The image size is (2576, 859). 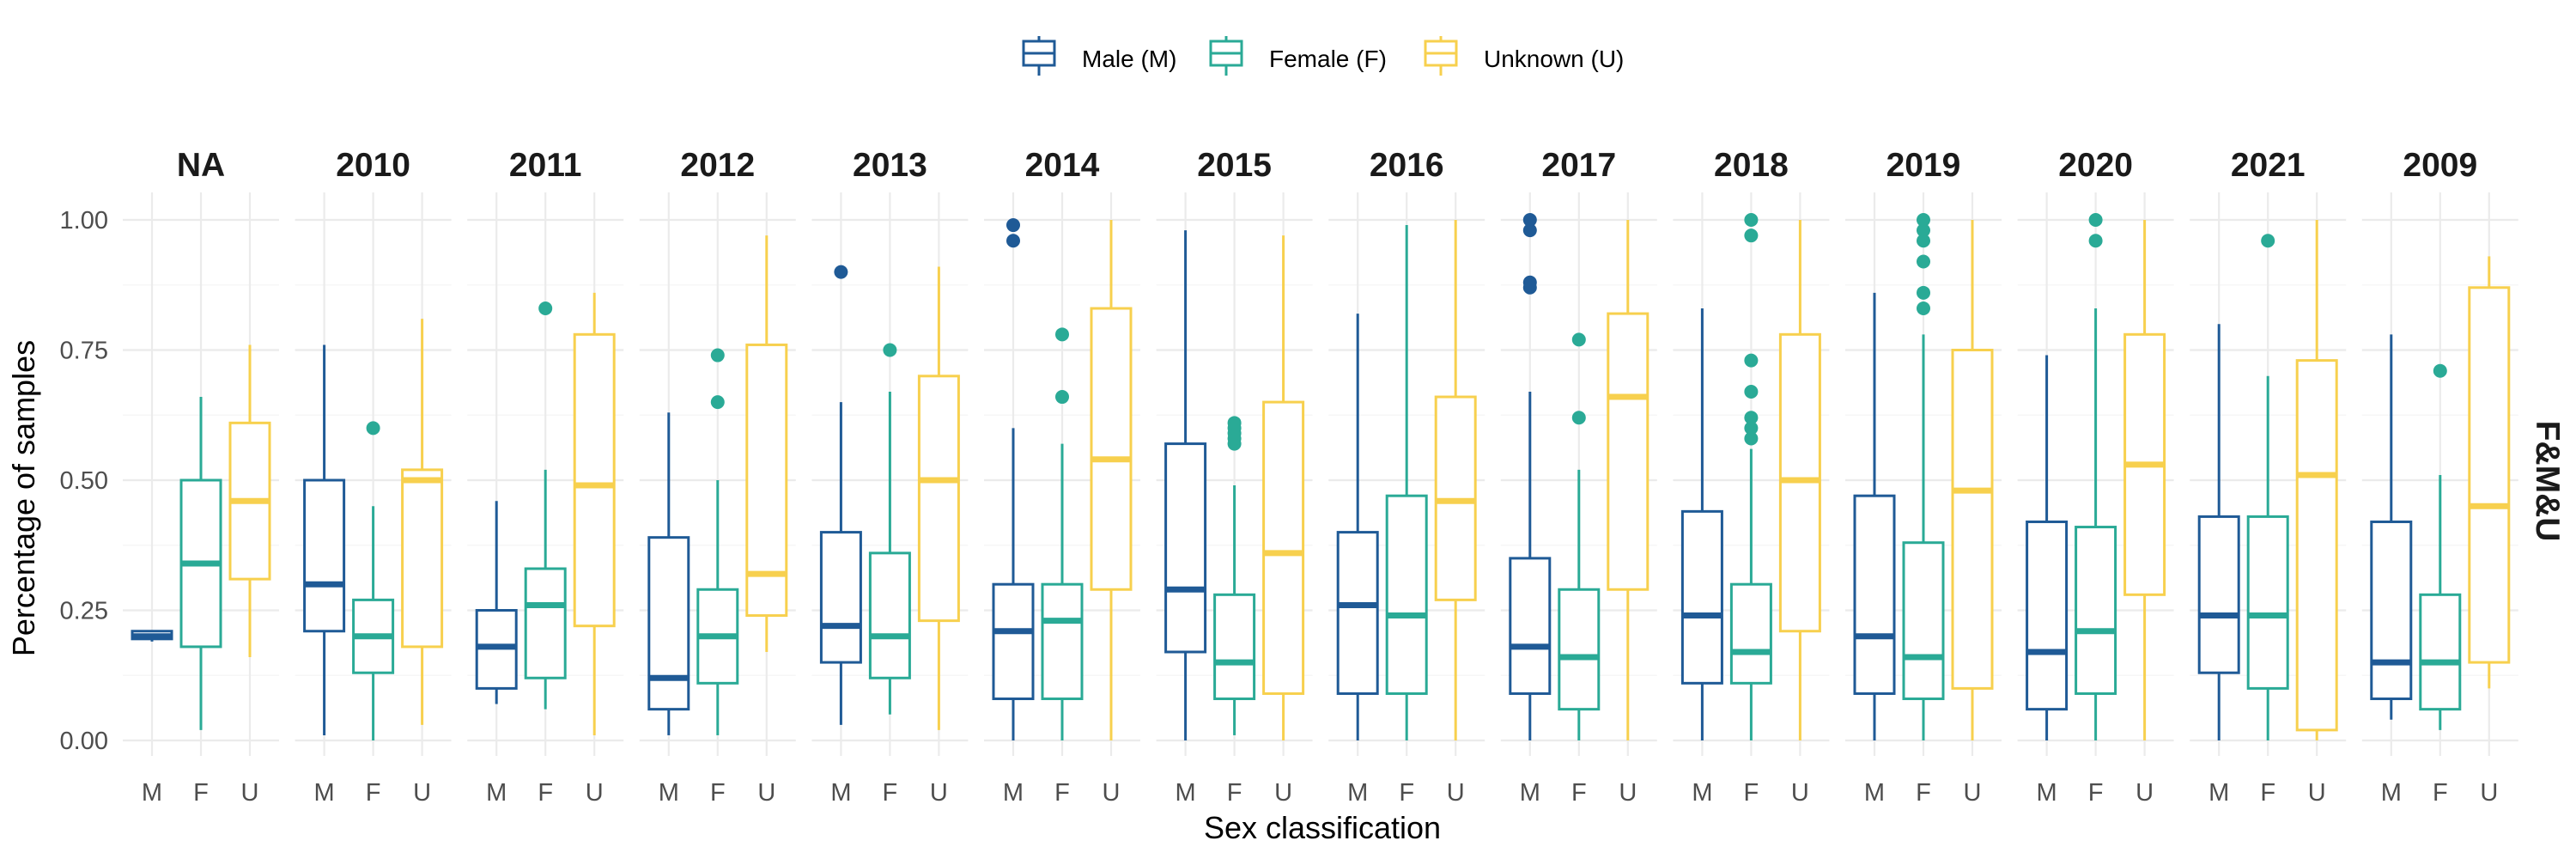 What do you see at coordinates (890, 165) in the screenshot?
I see `facet-title: 2013` at bounding box center [890, 165].